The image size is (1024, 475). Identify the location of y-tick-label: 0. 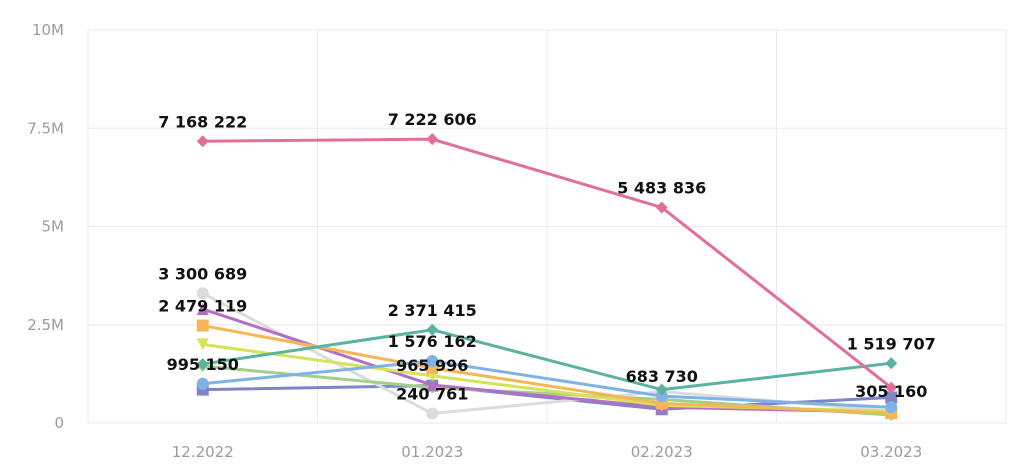
(59, 423).